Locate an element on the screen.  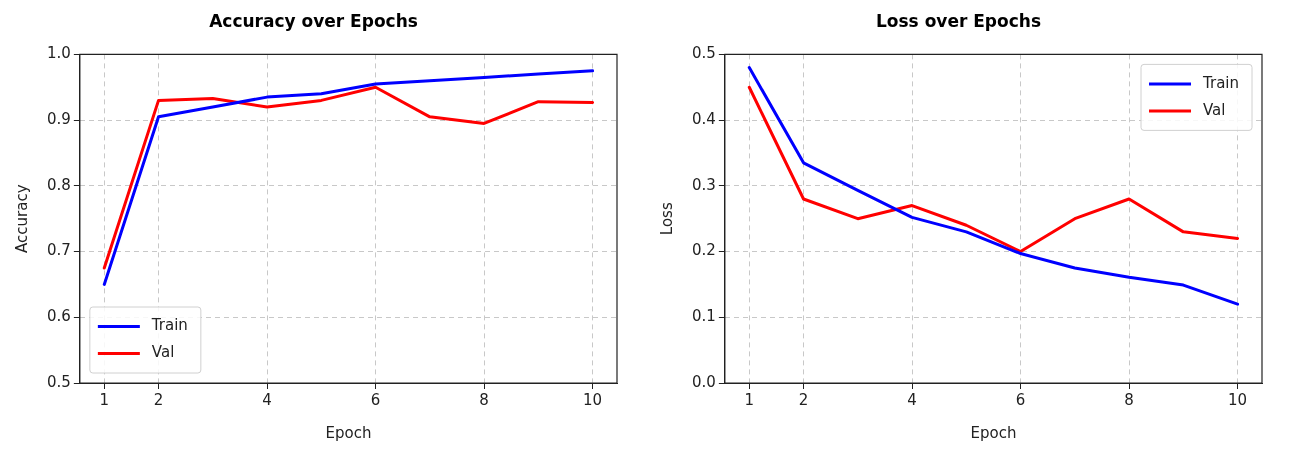
y-axis-title: Loss is located at coordinates (666, 219).